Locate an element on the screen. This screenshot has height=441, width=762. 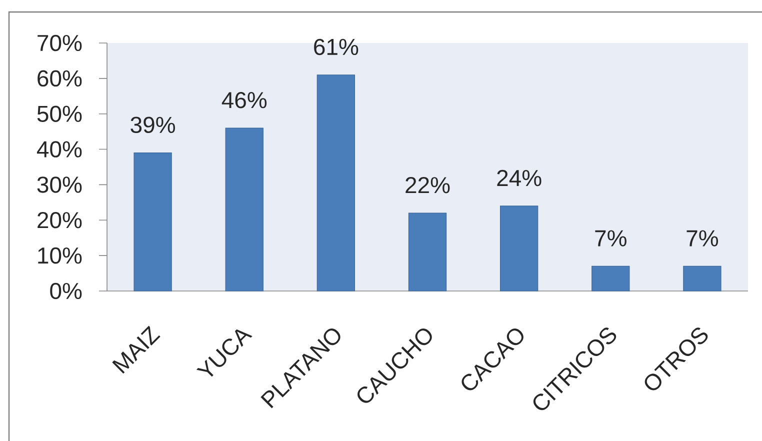
y-tick-label: 20% is located at coordinates (60, 220).